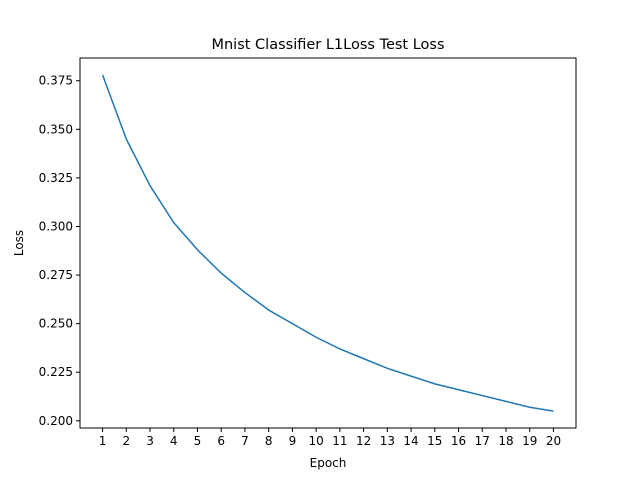 Image resolution: width=640 pixels, height=480 pixels. Describe the element at coordinates (56, 178) in the screenshot. I see `y-tick-label: 0.325` at that location.